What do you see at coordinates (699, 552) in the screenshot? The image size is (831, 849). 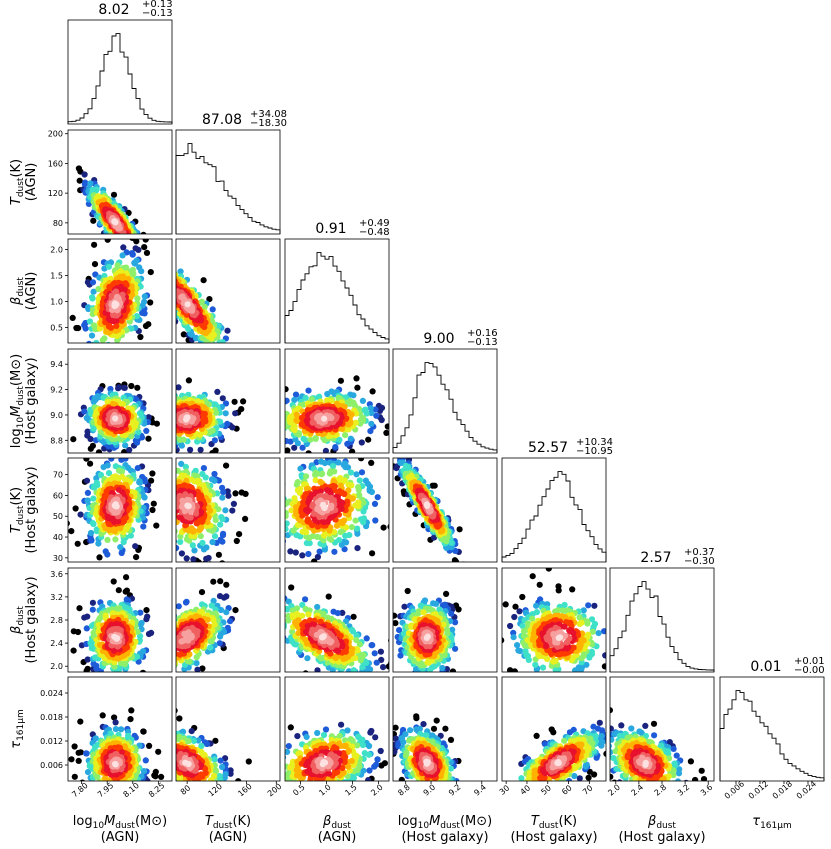 I see `title-plus: +0.37` at bounding box center [699, 552].